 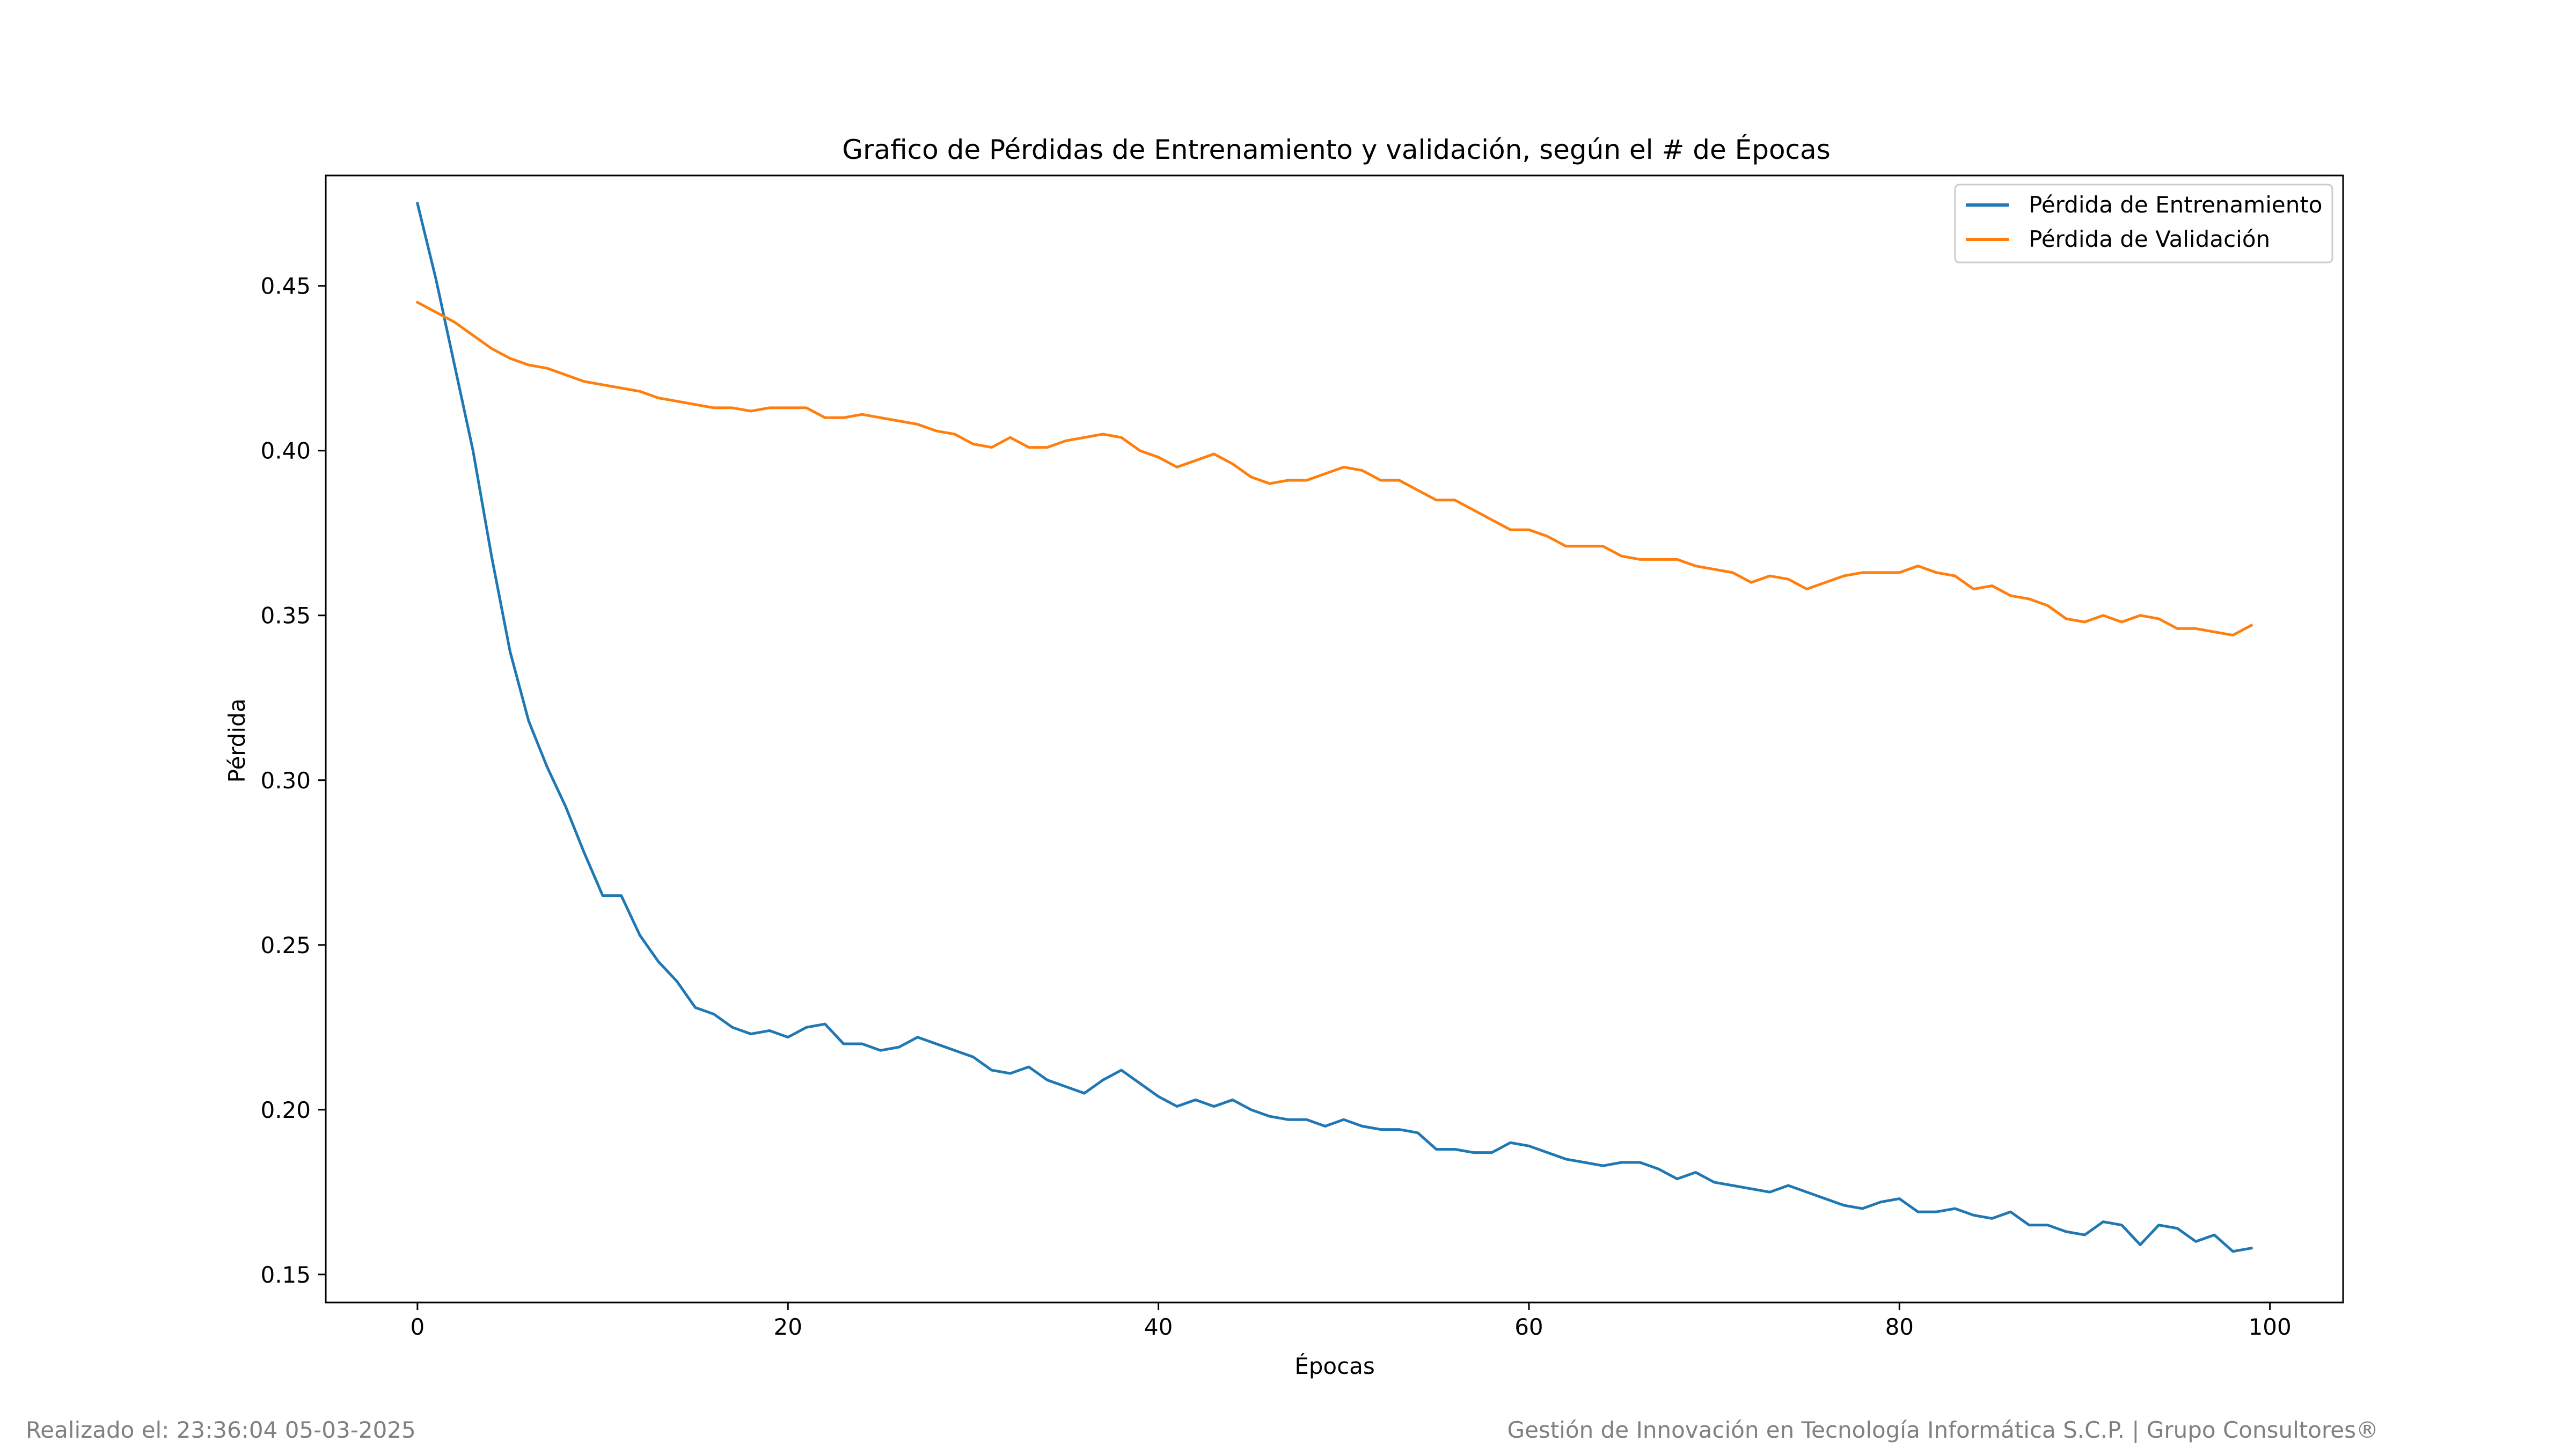 I want to click on y-axis-ticks: 0.15 0.20 0.25 0.30 0.35 0.40 0.45, so click(x=293, y=780).